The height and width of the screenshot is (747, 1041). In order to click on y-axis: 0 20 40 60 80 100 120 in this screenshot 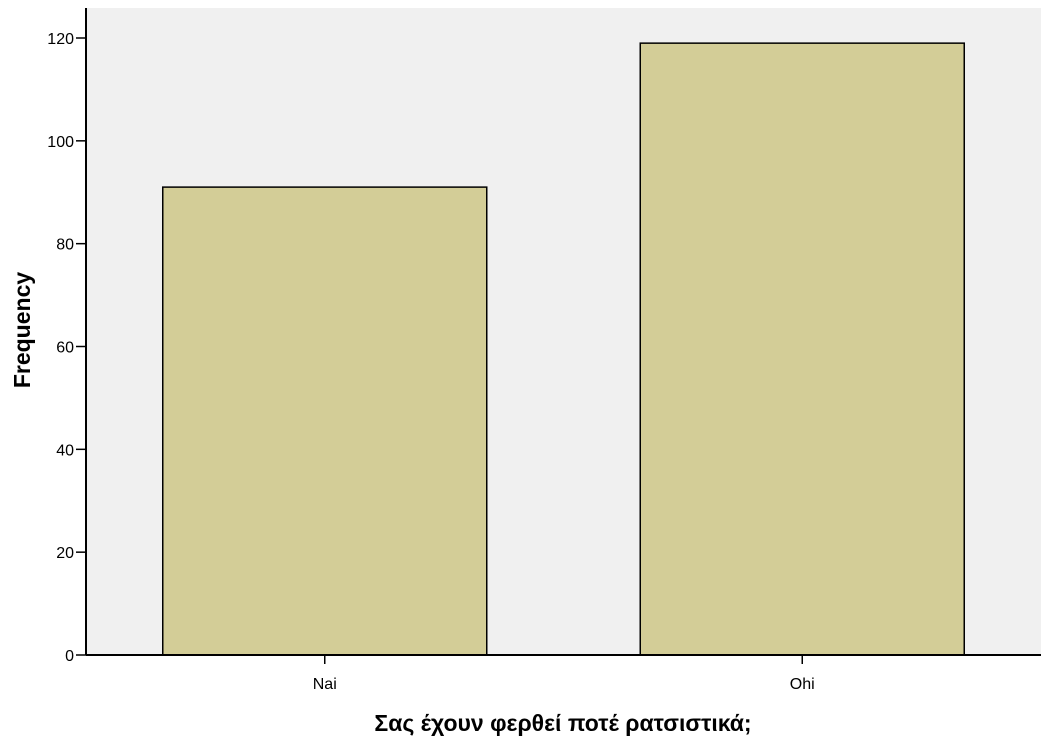, I will do `click(67, 336)`.